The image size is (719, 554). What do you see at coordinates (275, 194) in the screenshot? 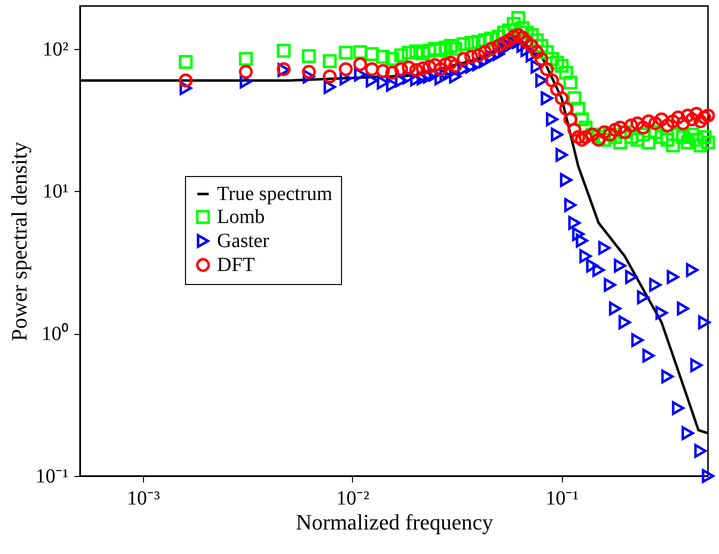
I see `legend-label: True spectrum` at bounding box center [275, 194].